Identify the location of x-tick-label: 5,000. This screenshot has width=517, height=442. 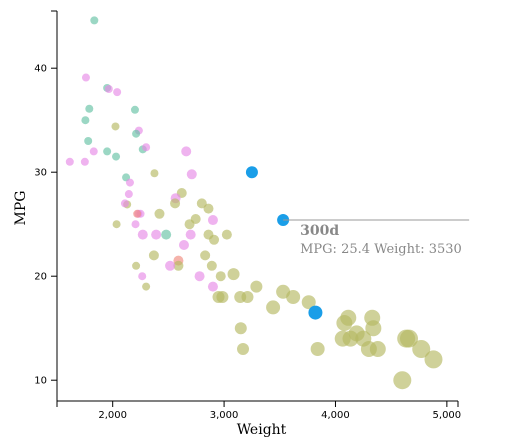
(447, 415).